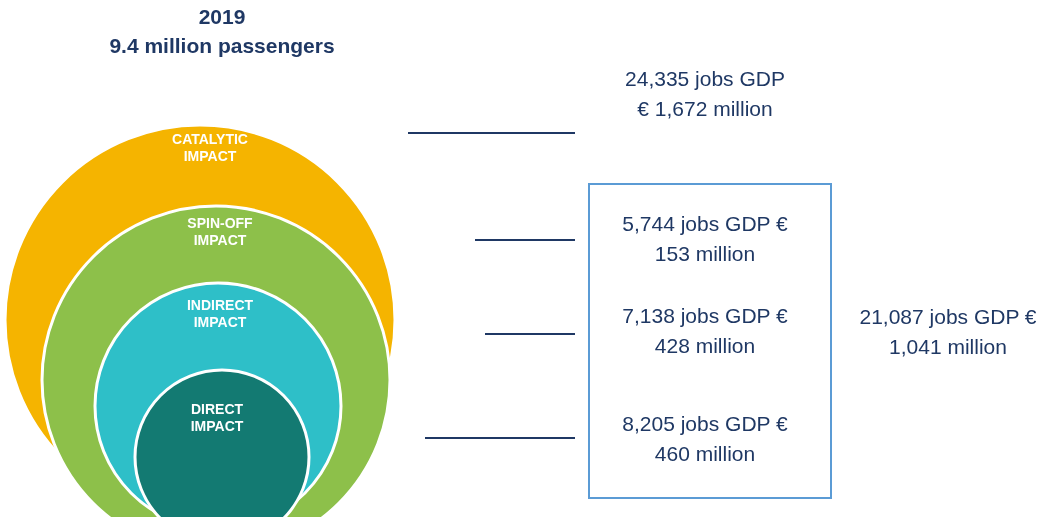  I want to click on data-label: 24,335 jobs GDP € 1,672 million, so click(705, 93).